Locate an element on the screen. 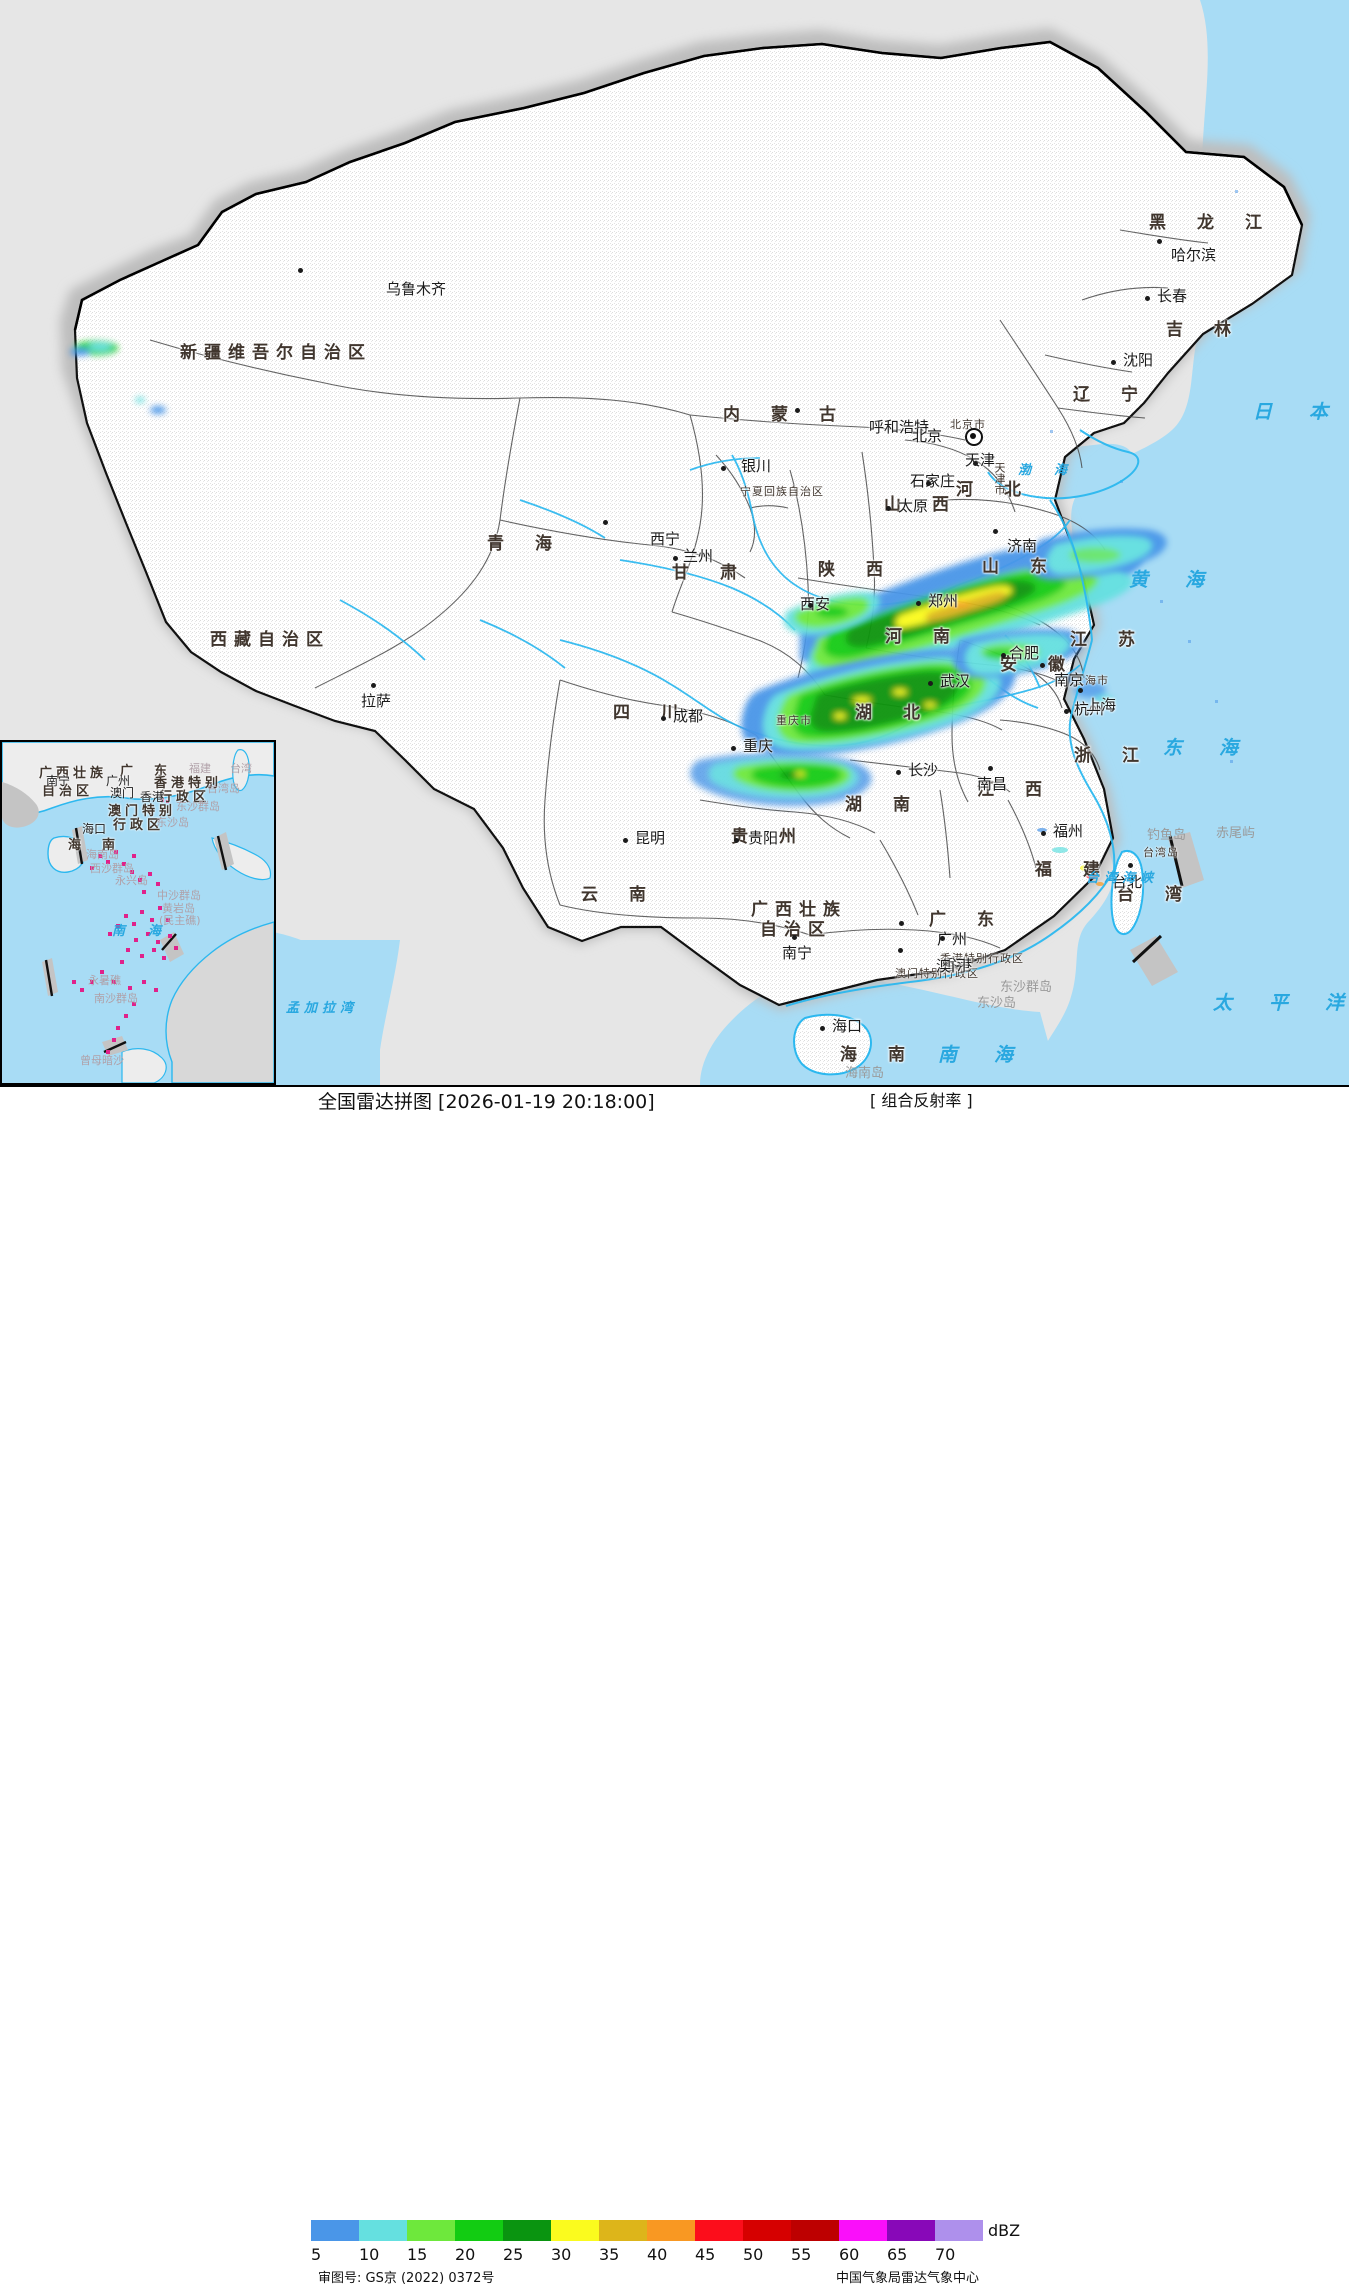 The height and width of the screenshot is (2286, 1349). legend-tick-35: 35 is located at coordinates (609, 2254).